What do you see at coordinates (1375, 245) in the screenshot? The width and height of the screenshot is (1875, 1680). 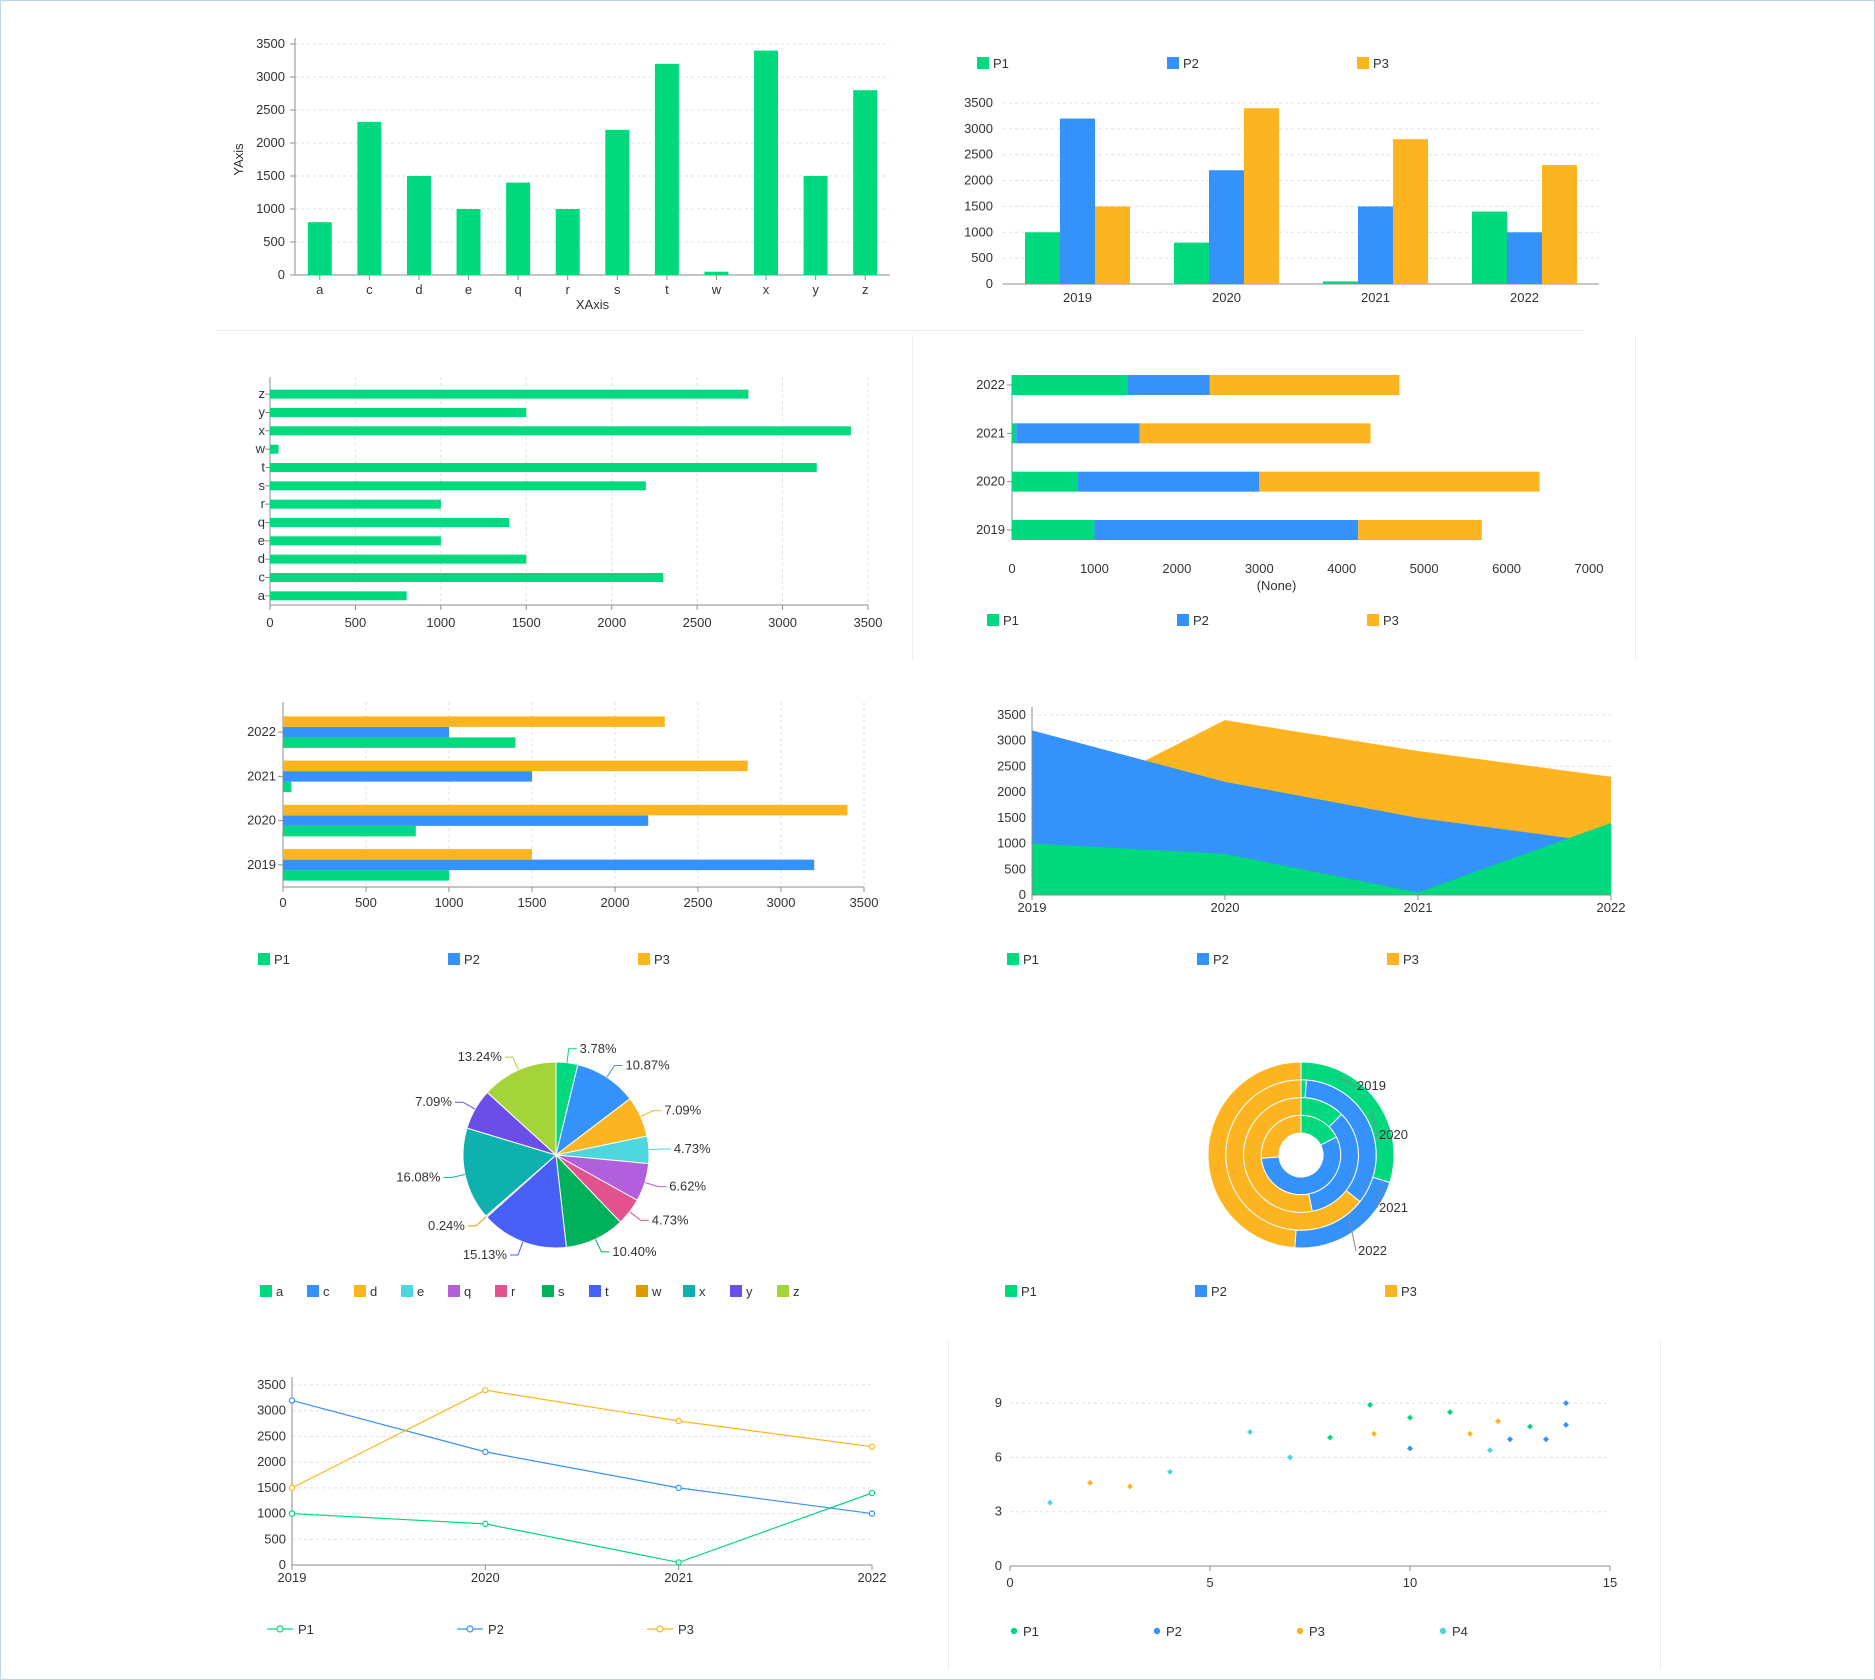 I see `bar-P2-2021` at bounding box center [1375, 245].